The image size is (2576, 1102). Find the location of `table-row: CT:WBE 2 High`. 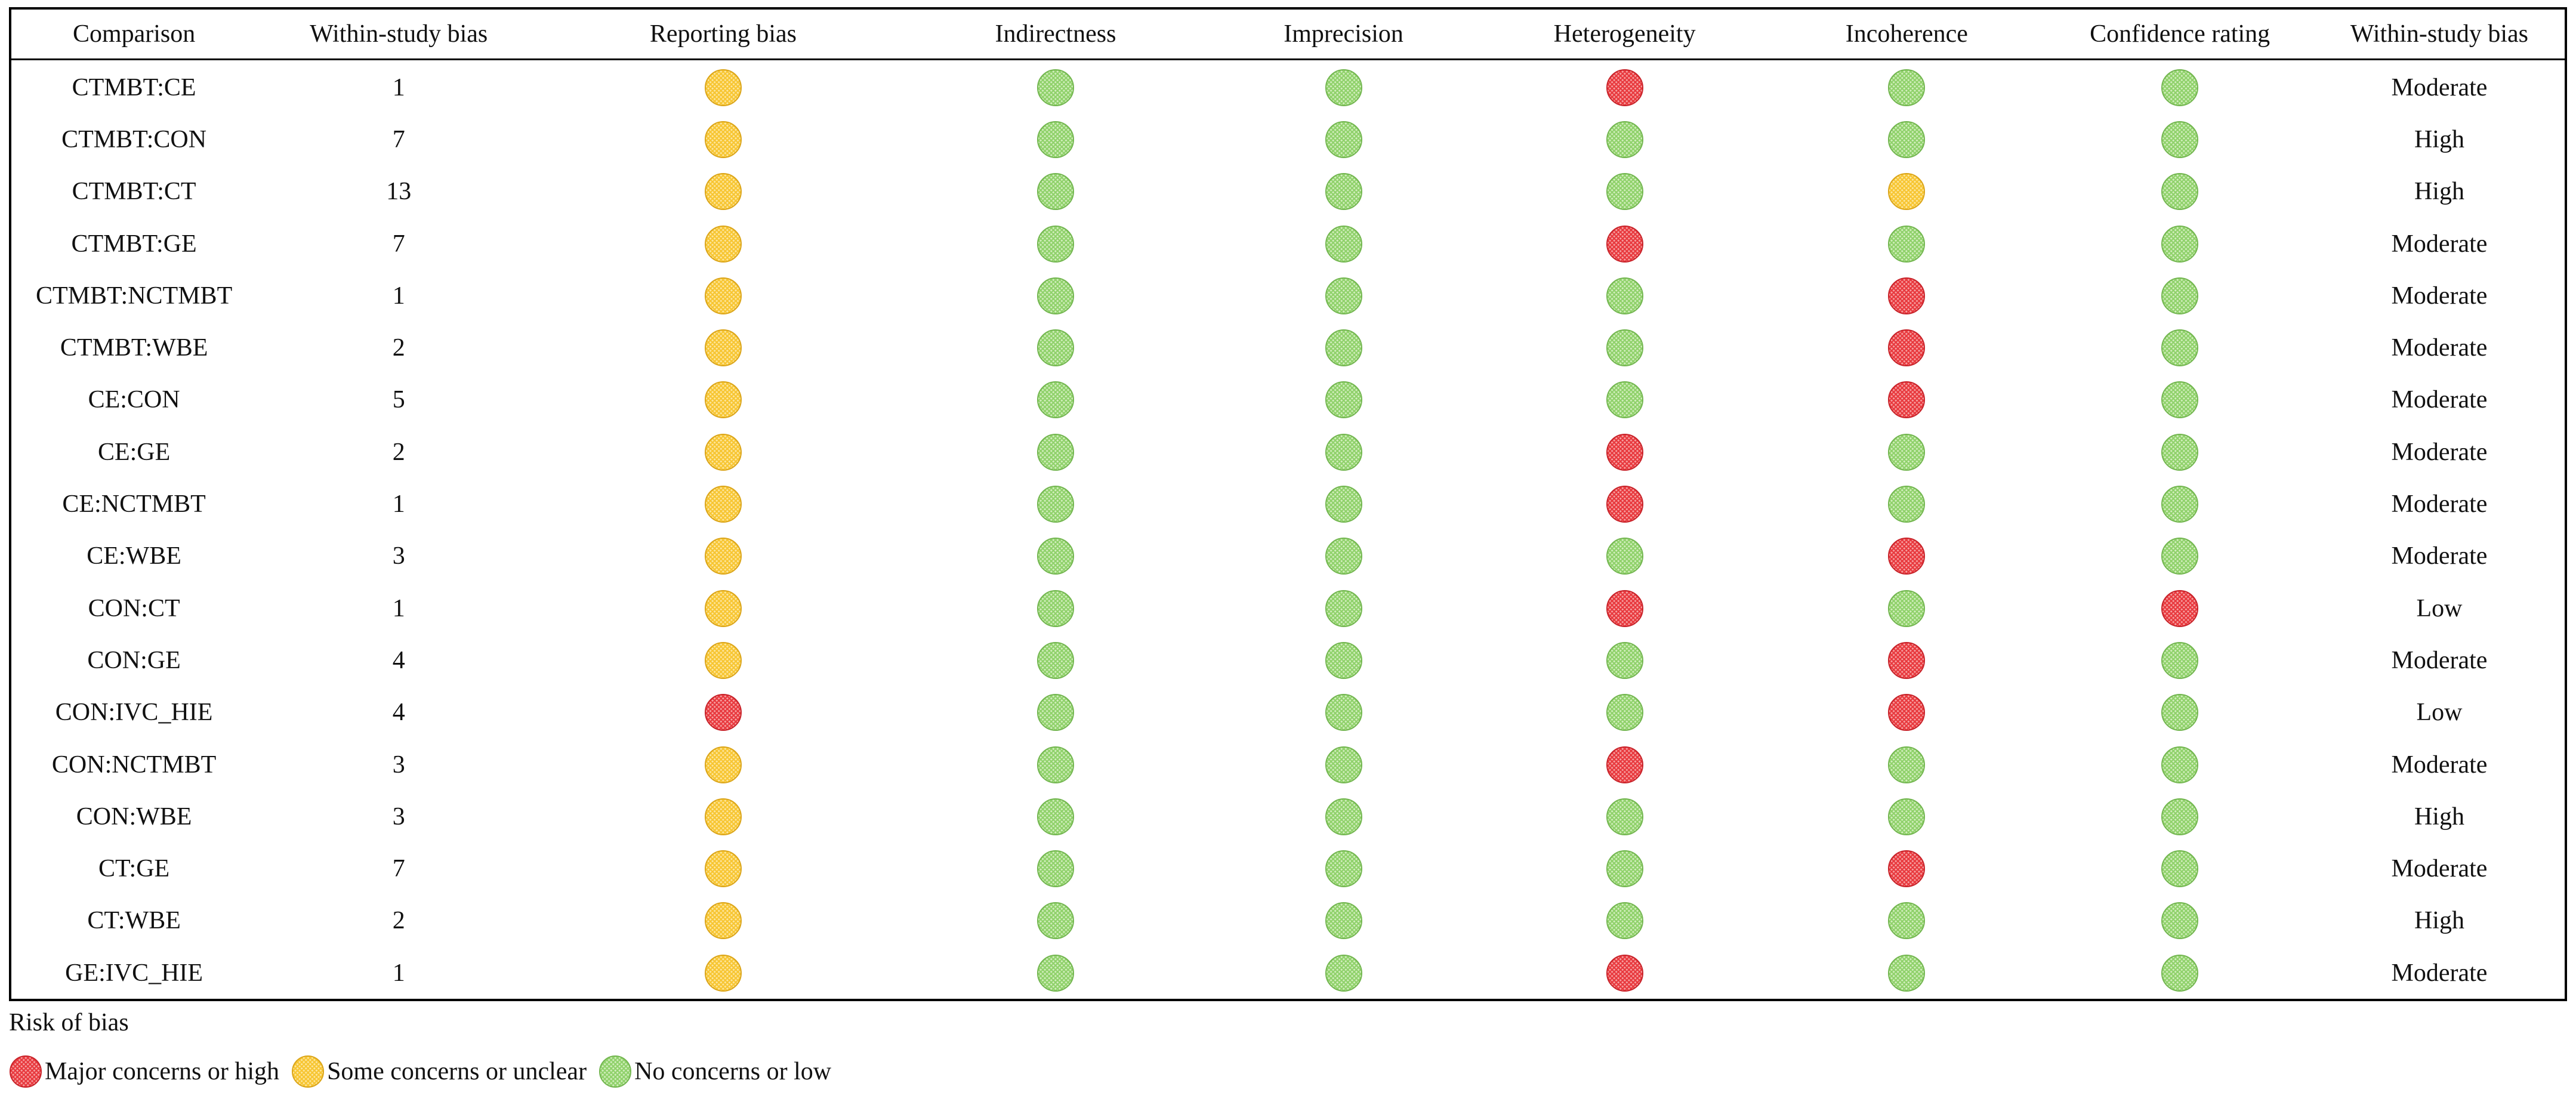

table-row: CT:WBE 2 High is located at coordinates (1288, 921).